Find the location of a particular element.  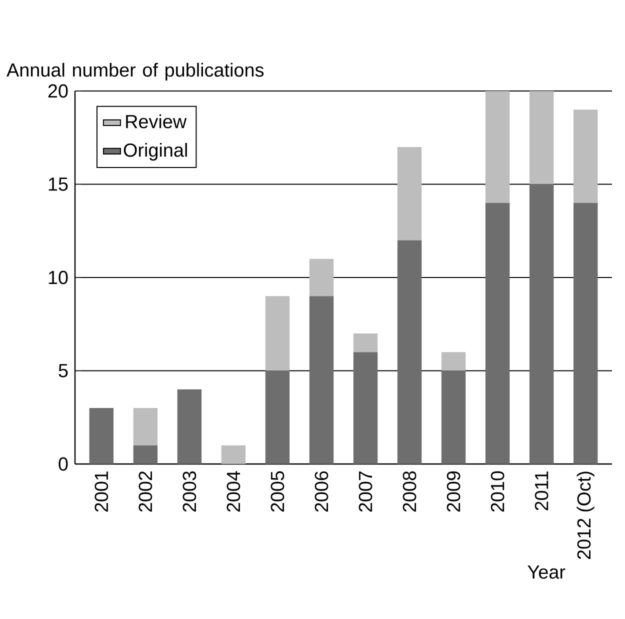

x-tick-label: 2001 is located at coordinates (101, 491).